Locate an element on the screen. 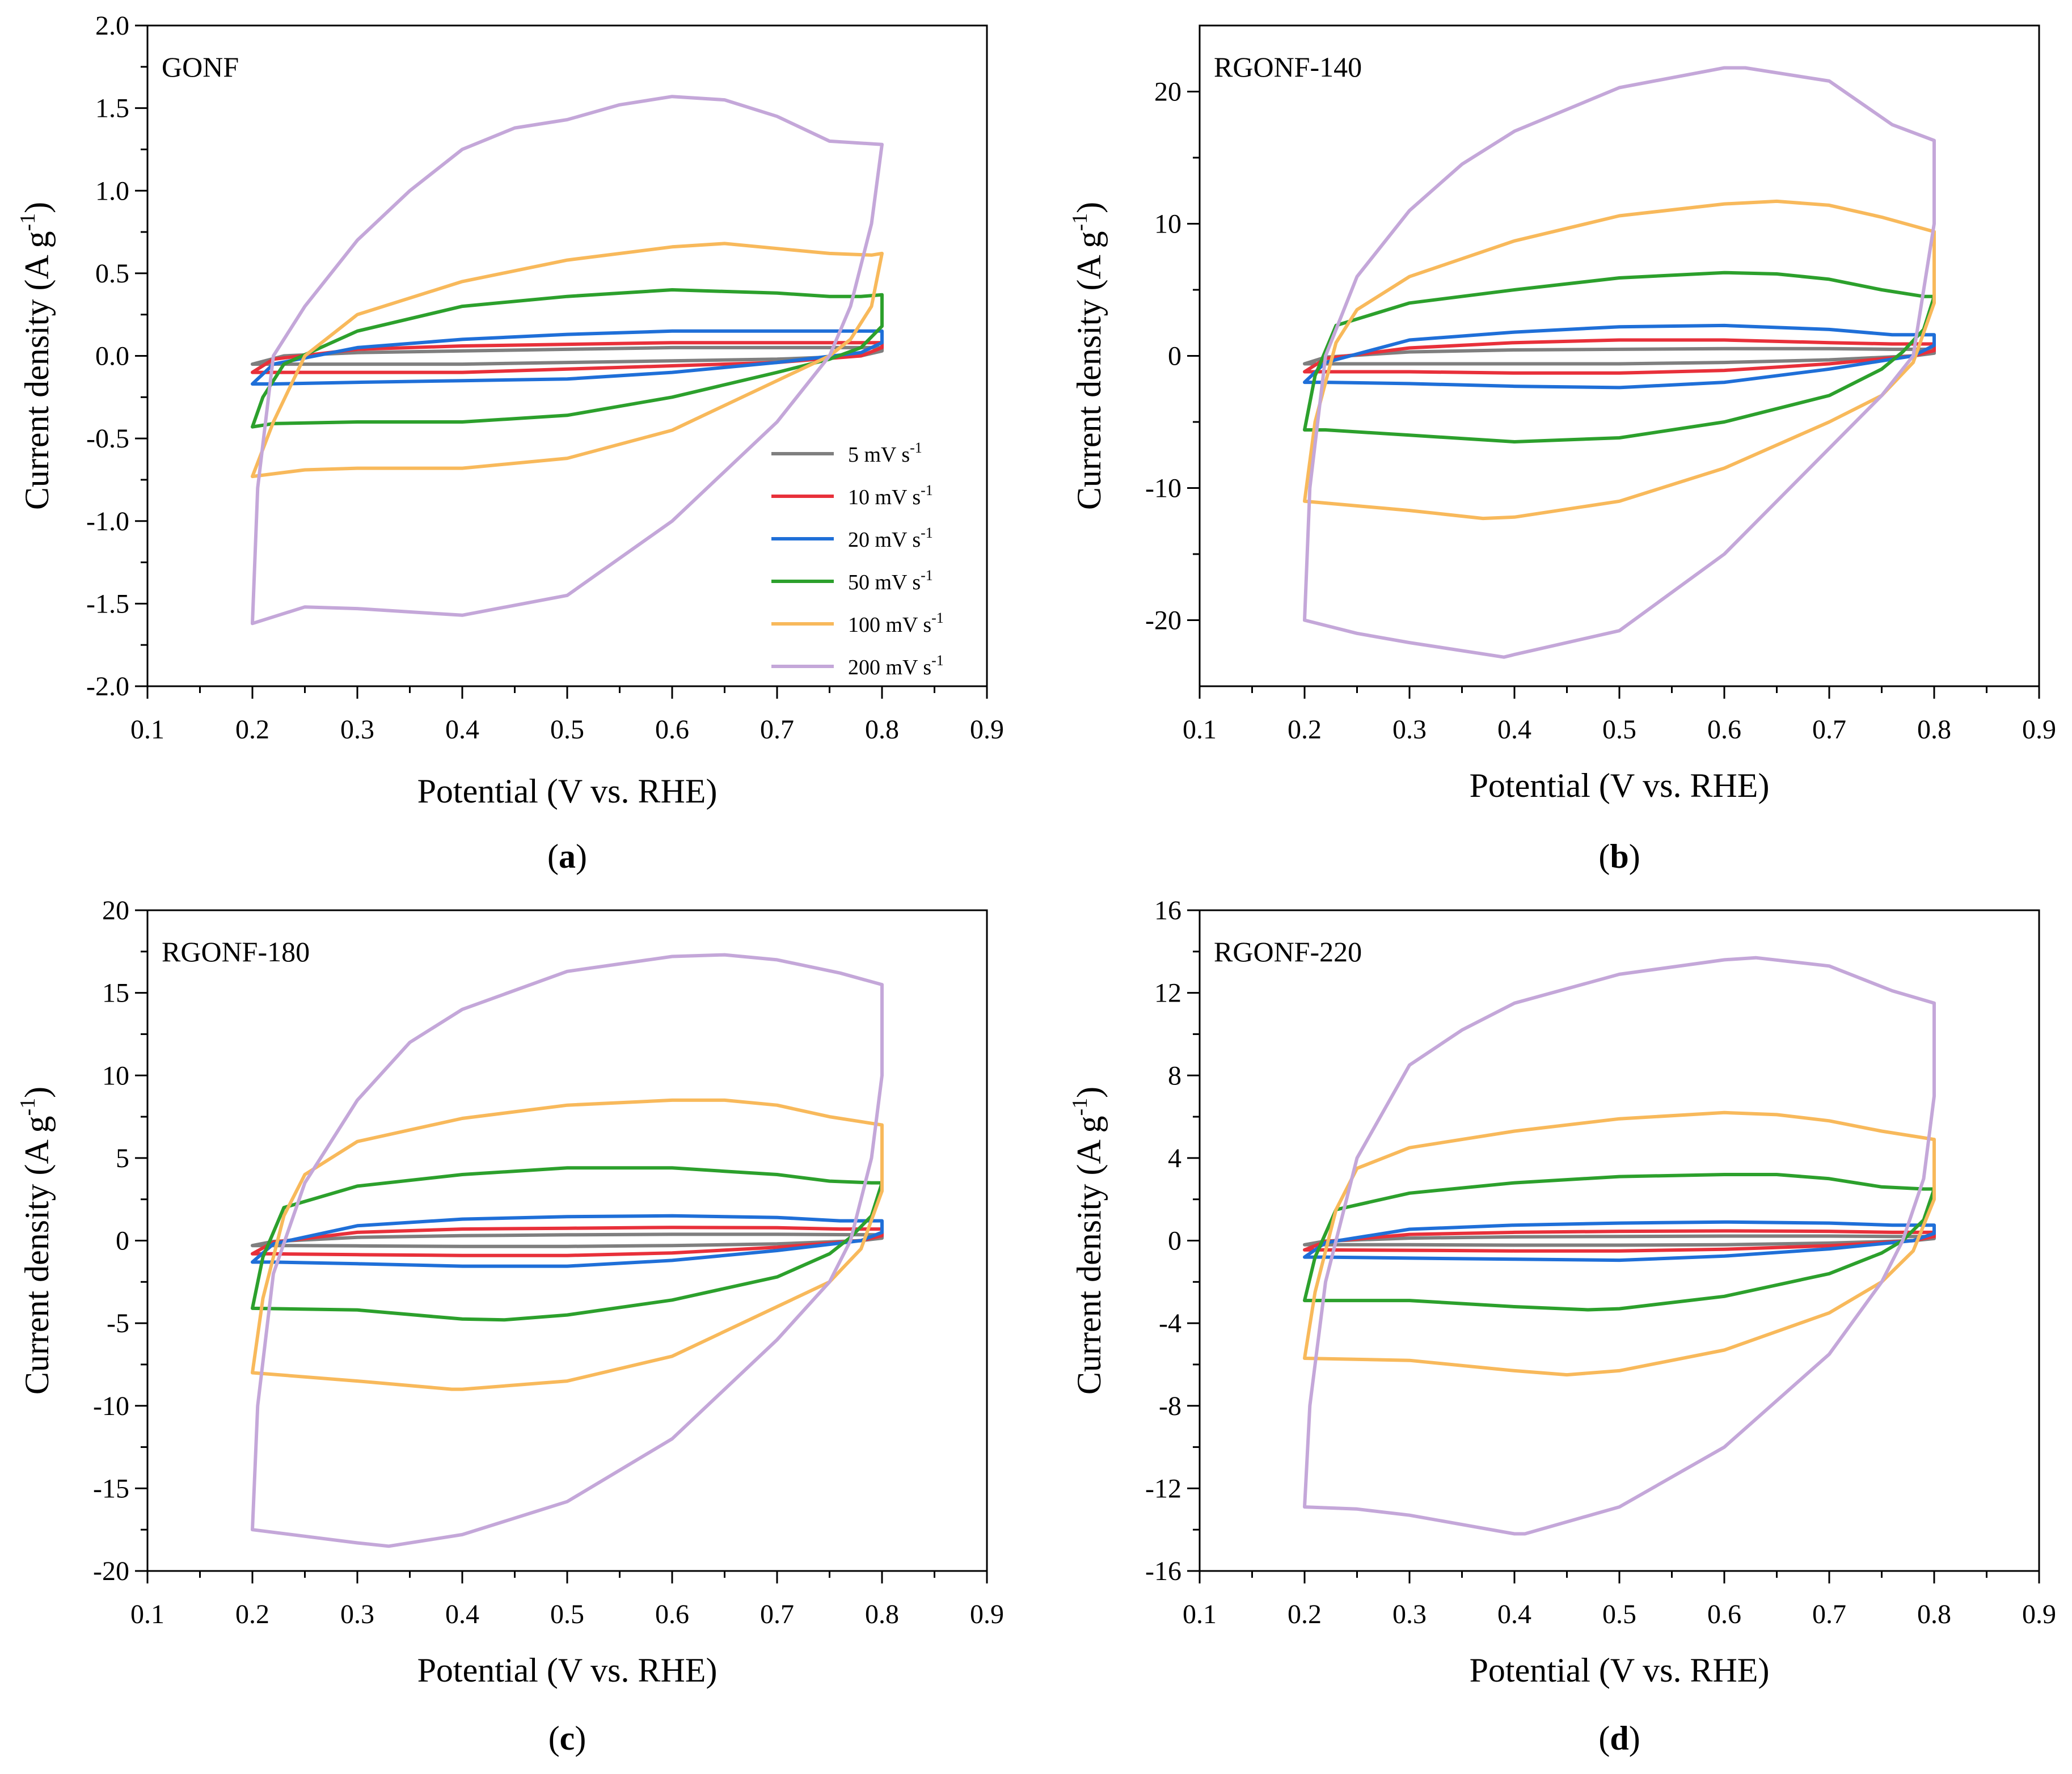  legend-label-main: 200 mV s is located at coordinates (889, 667).